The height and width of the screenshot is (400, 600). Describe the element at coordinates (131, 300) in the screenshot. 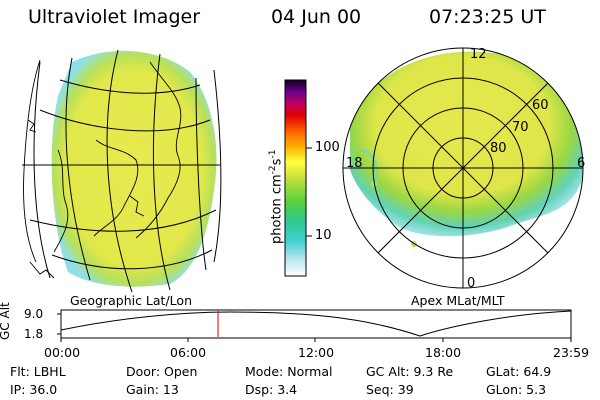

I see `geographic-map-caption: Geographic Lat/Lon` at that location.